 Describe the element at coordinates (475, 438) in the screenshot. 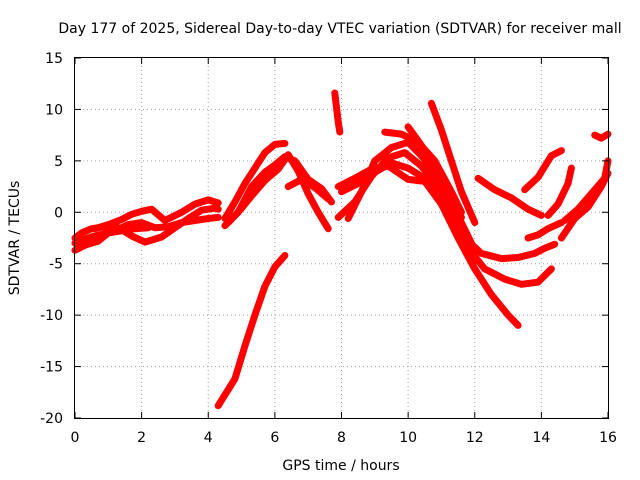

I see `x-tick-label: 12` at that location.